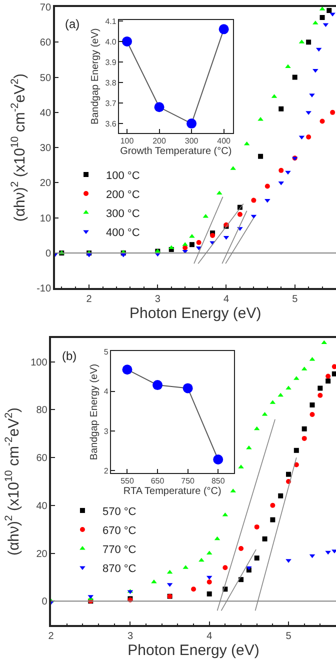 The width and height of the screenshot is (336, 664). What do you see at coordinates (111, 41) in the screenshot?
I see `y-tick-label: 4.0` at bounding box center [111, 41].